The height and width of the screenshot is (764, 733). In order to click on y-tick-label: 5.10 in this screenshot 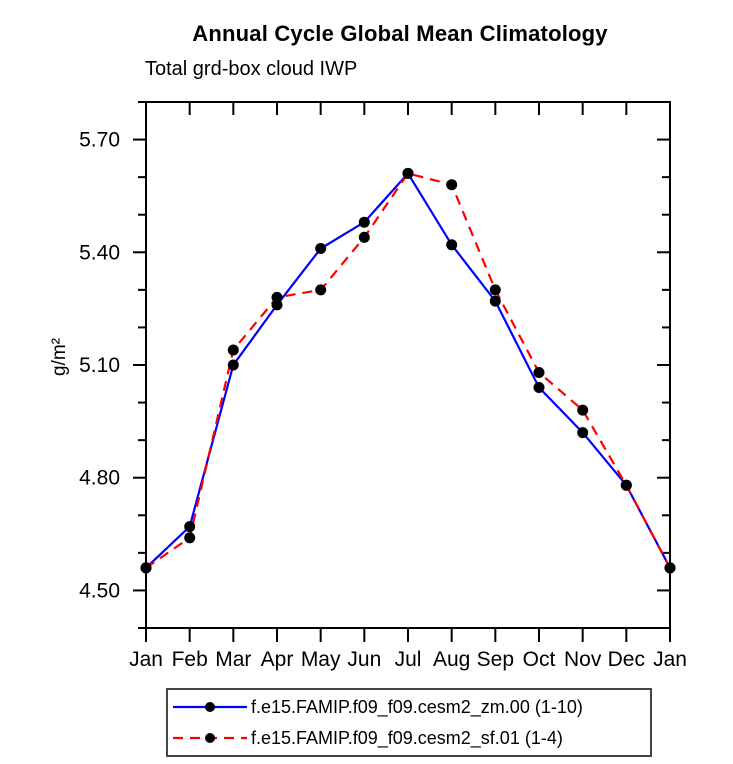, I will do `click(99, 365)`.